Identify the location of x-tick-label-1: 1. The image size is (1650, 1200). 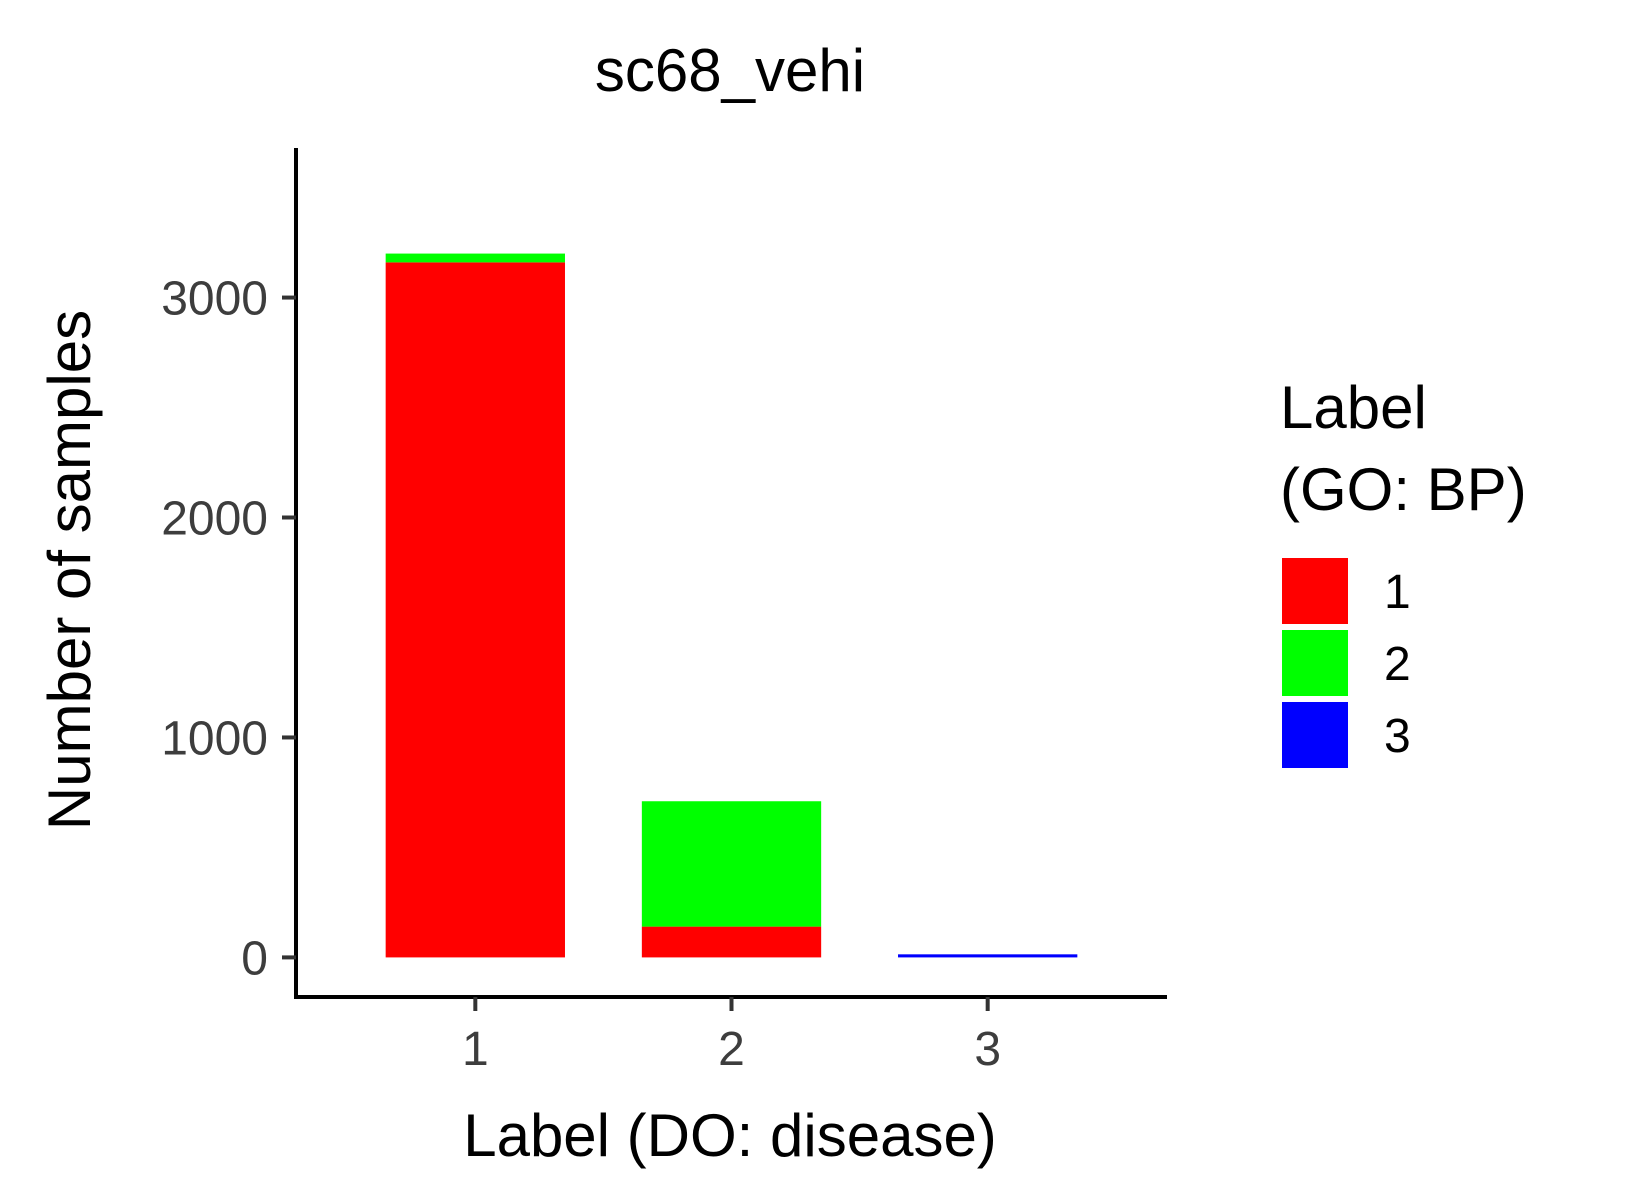
(475, 1049).